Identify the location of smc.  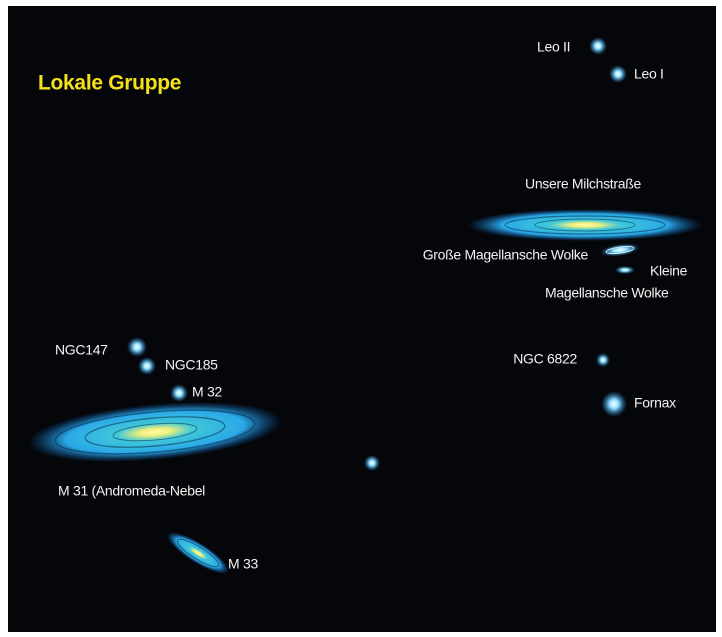
(625, 270).